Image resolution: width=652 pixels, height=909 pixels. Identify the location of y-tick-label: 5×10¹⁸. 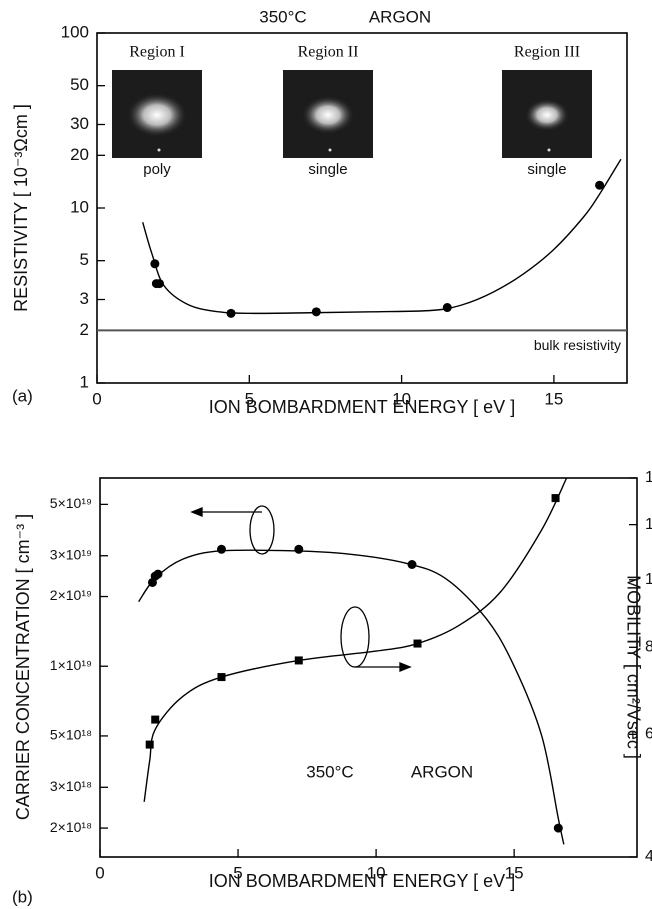
(71, 735).